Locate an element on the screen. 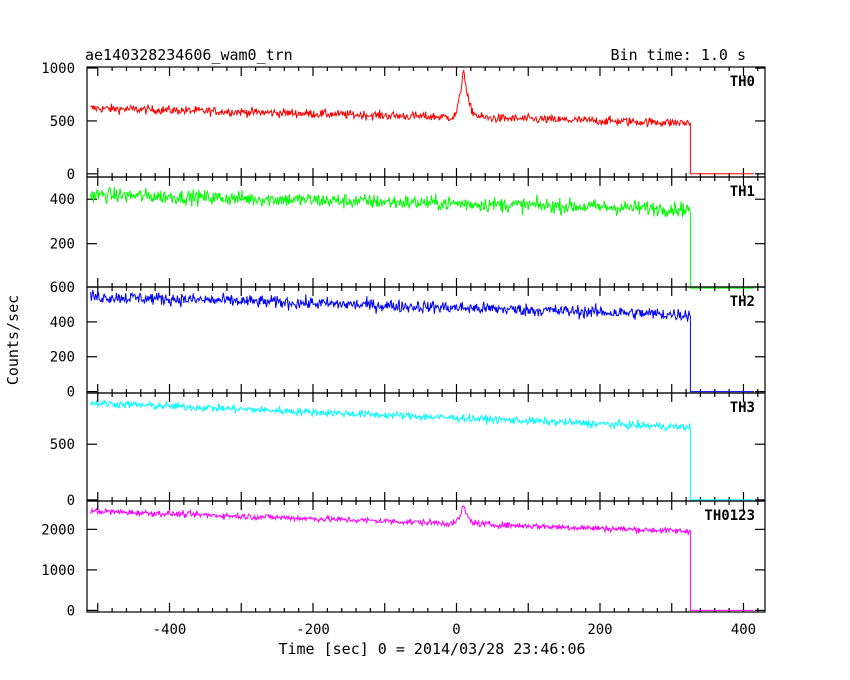 Image resolution: width=850 pixels, height=680 pixels. series-line-th0 is located at coordinates (422, 121).